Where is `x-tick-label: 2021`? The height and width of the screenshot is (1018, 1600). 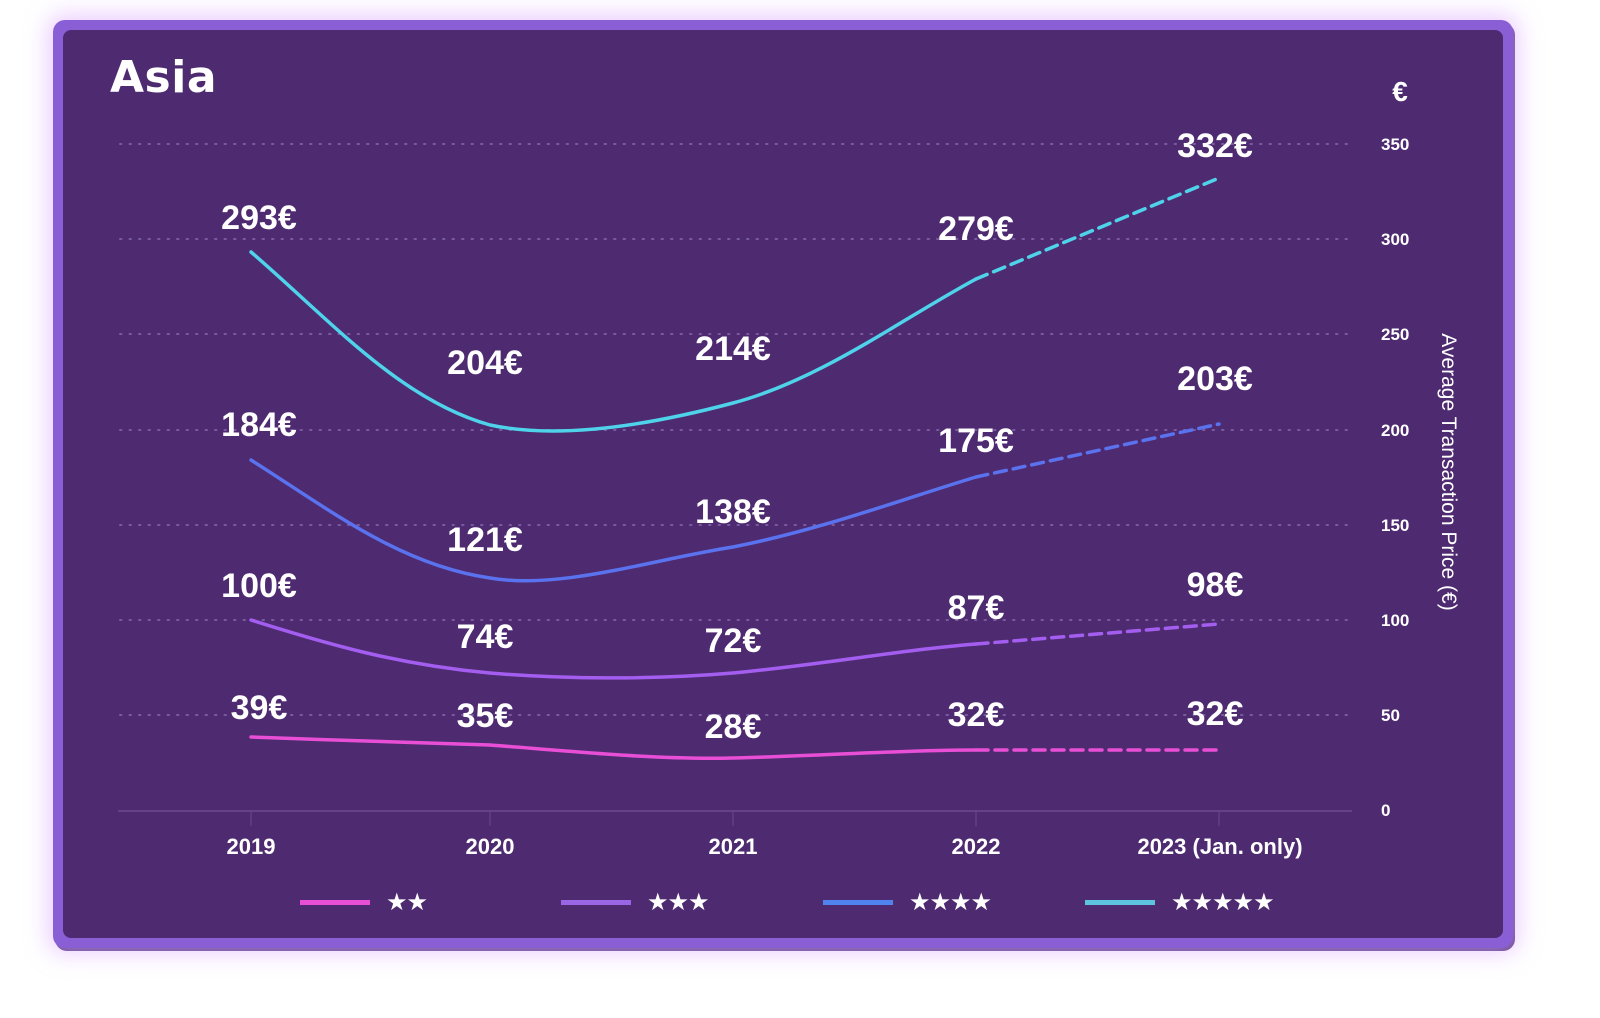
x-tick-label: 2021 is located at coordinates (733, 846).